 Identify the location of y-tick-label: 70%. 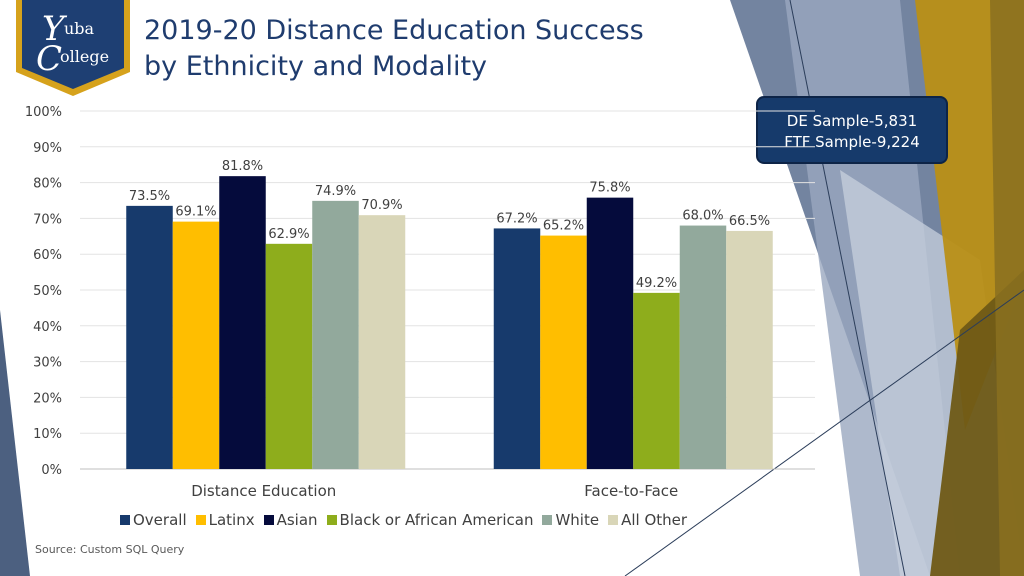
(47, 219).